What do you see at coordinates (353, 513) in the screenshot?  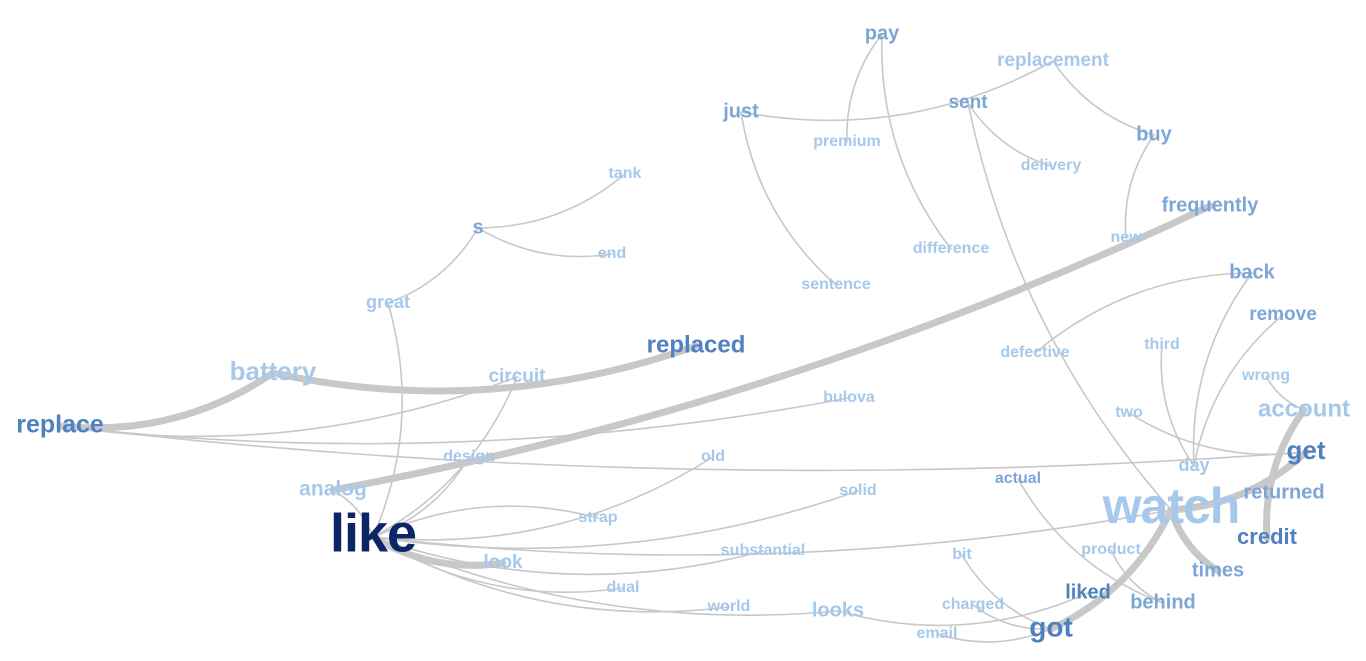 I see `edge-like-analog` at bounding box center [353, 513].